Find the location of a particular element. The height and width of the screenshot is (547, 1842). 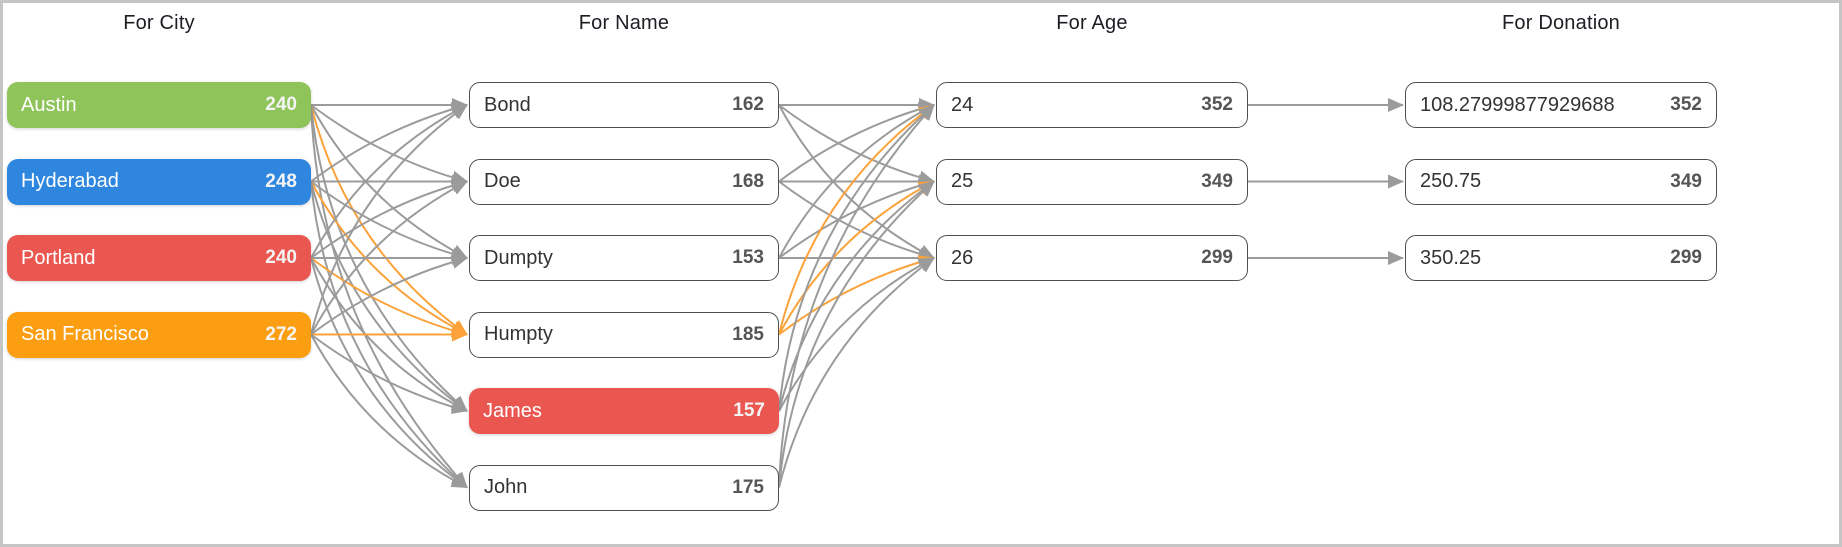

node-label: 26 is located at coordinates (962, 257).